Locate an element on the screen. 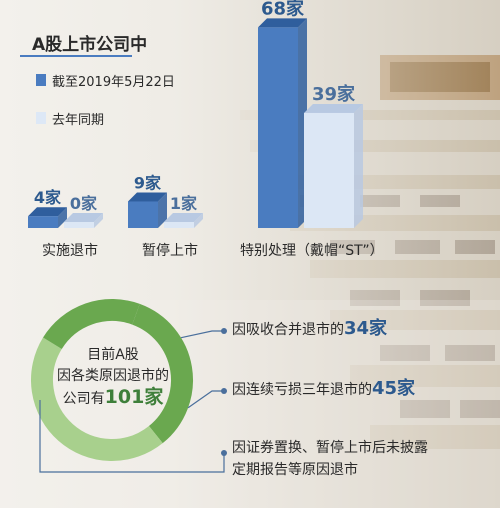  title-underline is located at coordinates (76, 56).